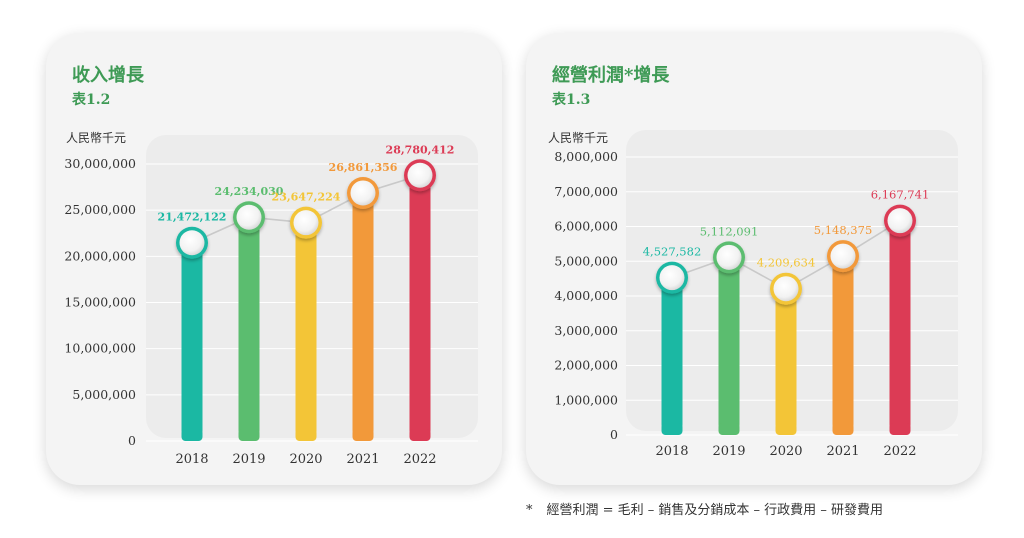 Image resolution: width=1024 pixels, height=538 pixels. Describe the element at coordinates (578, 138) in the screenshot. I see `operating-profit-chart-unit: 人民幣千元` at that location.